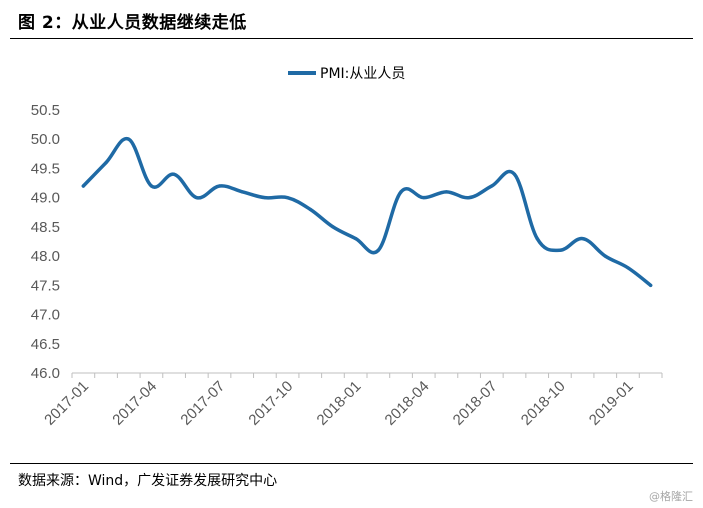 This screenshot has height=508, width=703. What do you see at coordinates (66, 403) in the screenshot?
I see `x-tick-label: 2017-01` at bounding box center [66, 403].